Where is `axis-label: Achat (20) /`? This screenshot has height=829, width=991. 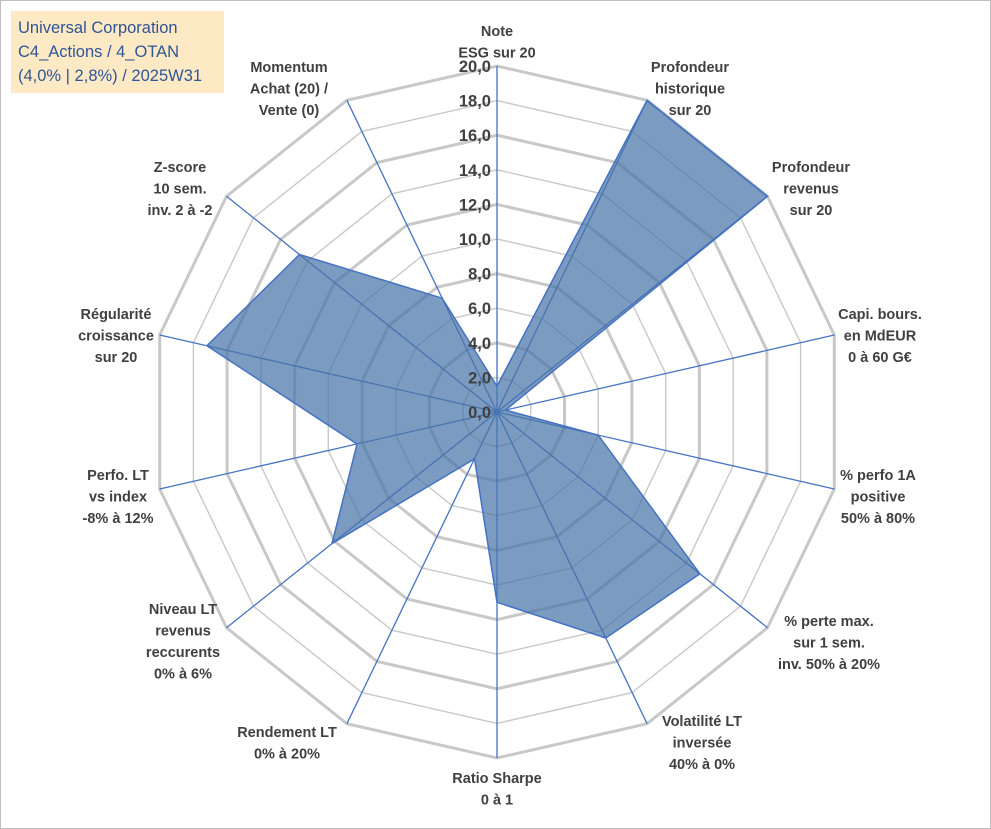 axis-label: Achat (20) / is located at coordinates (289, 90).